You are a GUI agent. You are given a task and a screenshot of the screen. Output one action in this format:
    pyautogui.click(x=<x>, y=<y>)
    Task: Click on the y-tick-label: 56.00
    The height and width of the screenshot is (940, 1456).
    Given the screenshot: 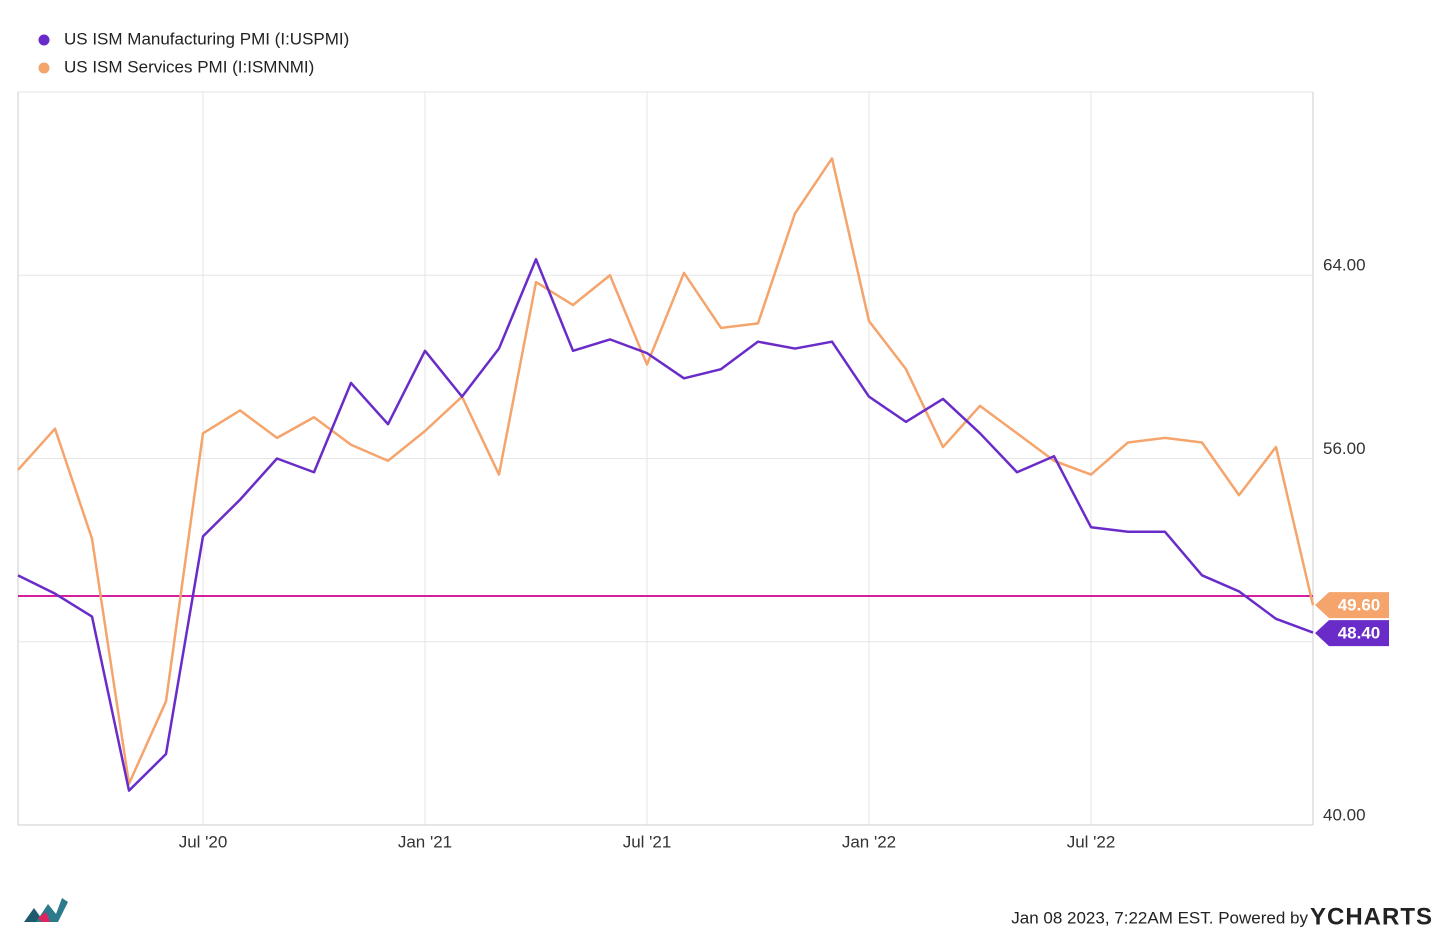 What is the action you would take?
    pyautogui.click(x=1344, y=448)
    